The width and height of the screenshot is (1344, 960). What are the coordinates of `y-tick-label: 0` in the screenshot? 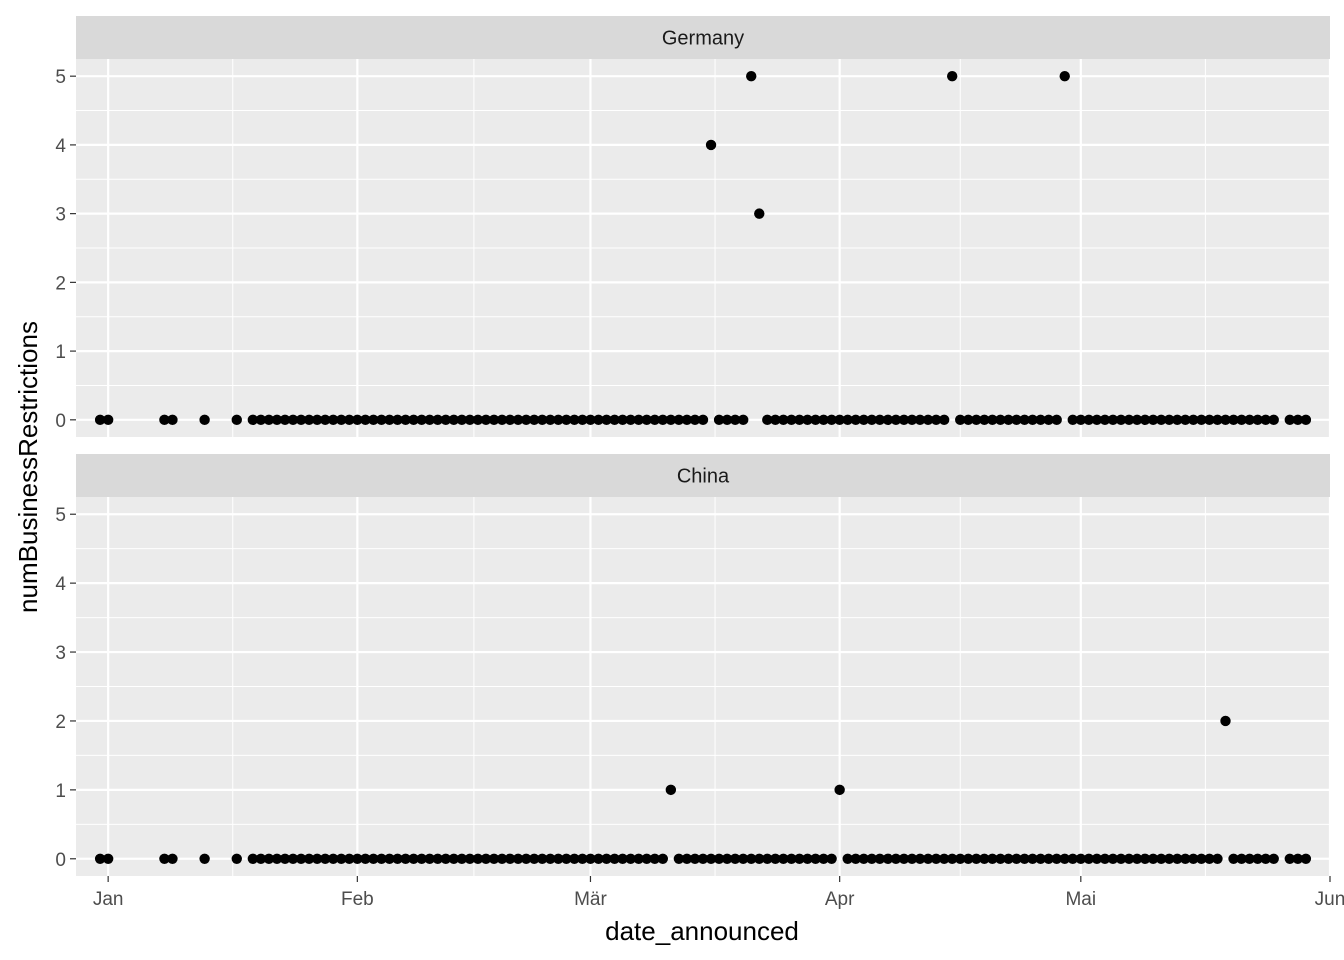 It's located at (60, 421).